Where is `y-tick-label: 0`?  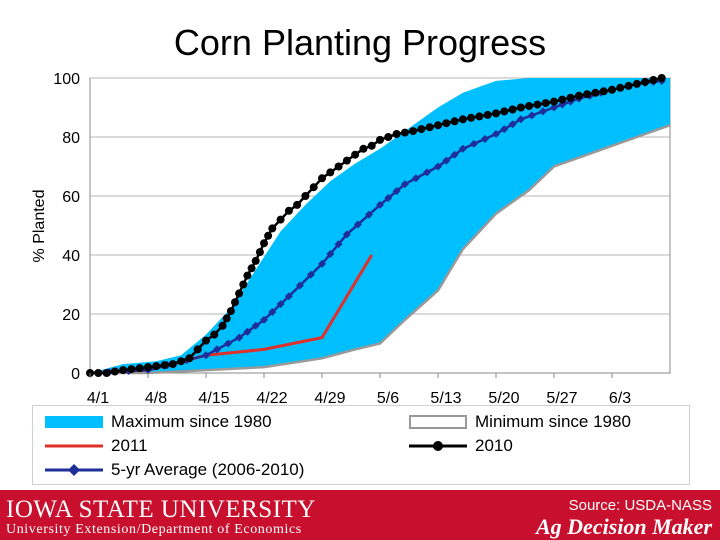 y-tick-label: 0 is located at coordinates (75, 374).